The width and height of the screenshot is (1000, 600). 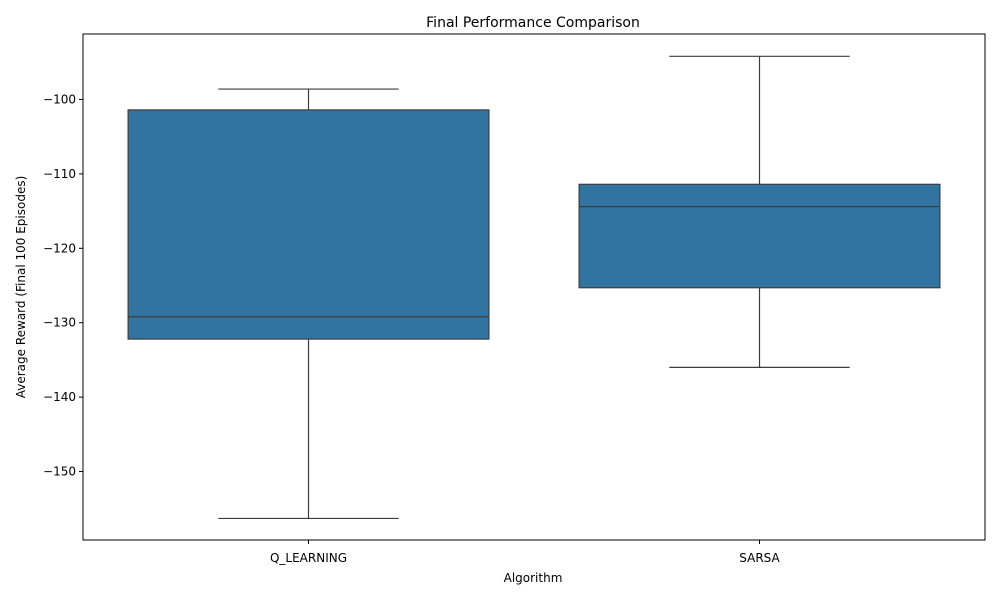 What do you see at coordinates (308, 558) in the screenshot?
I see `x-tick-label: Q_LEARNING` at bounding box center [308, 558].